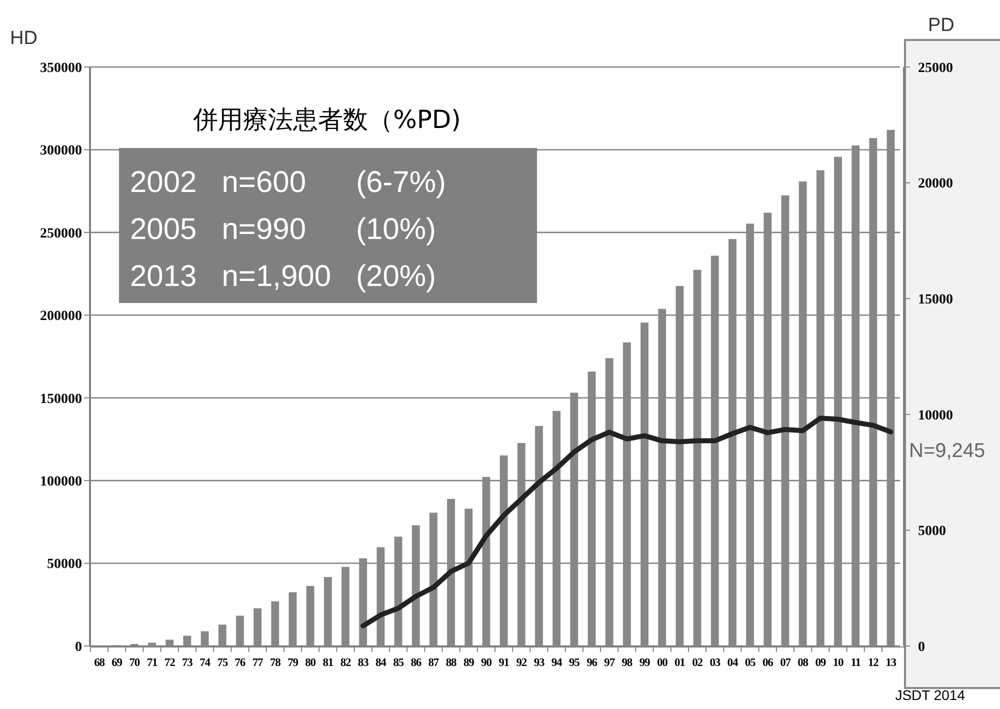 The width and height of the screenshot is (1000, 709). What do you see at coordinates (698, 663) in the screenshot?
I see `x-tick-label: 02` at bounding box center [698, 663].